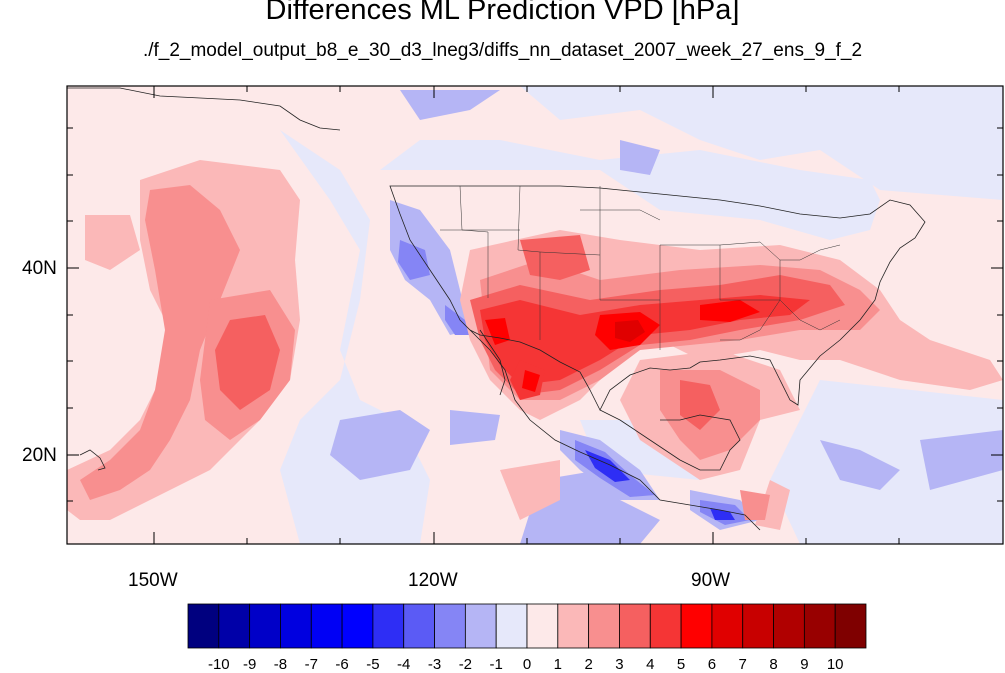  Describe the element at coordinates (39, 268) in the screenshot. I see `lat-label-40n: 40N` at that location.